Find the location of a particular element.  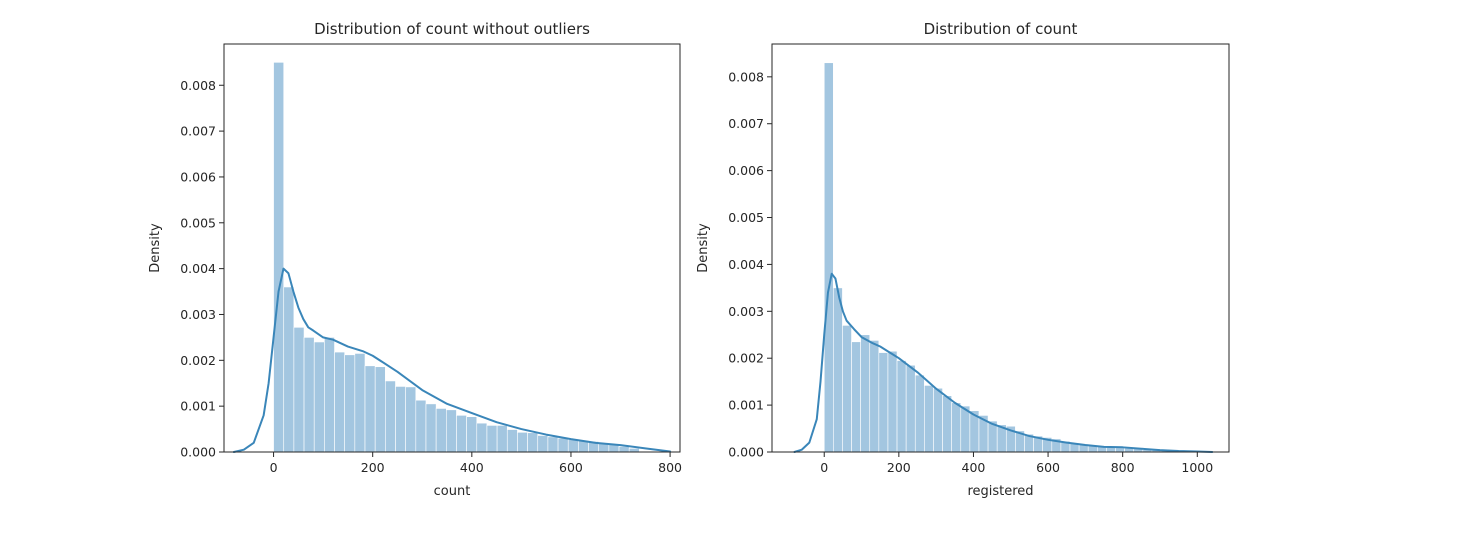

x-axis-label: registered is located at coordinates (1000, 491).